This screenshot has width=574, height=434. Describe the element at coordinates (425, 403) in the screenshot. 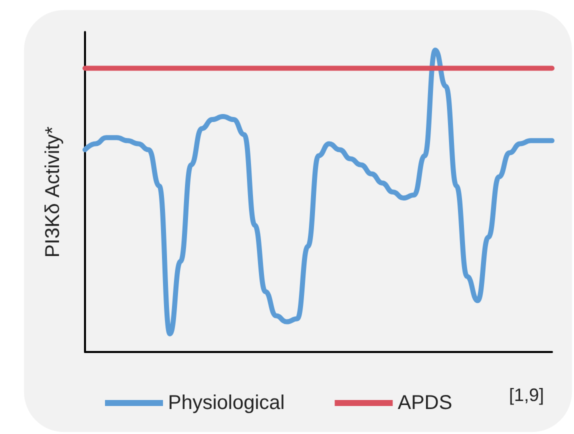

I see `legend-label: APDS` at that location.